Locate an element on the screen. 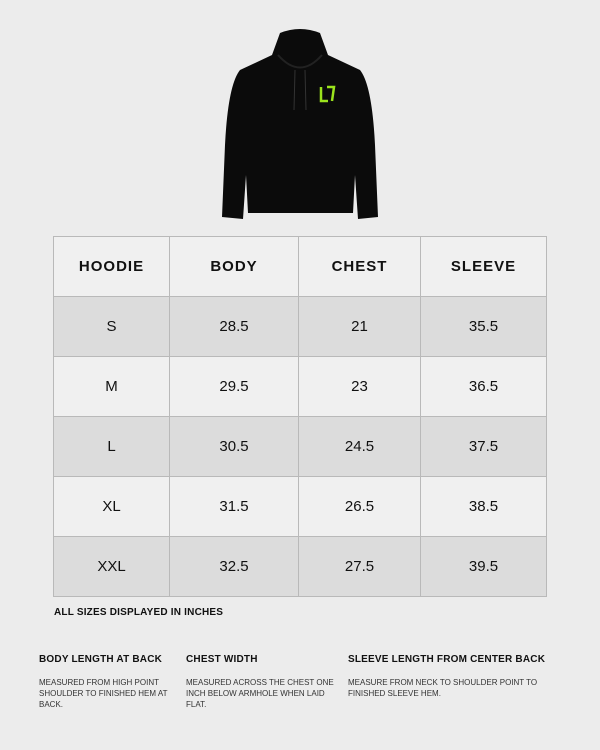  logo-icon is located at coordinates (327, 94).